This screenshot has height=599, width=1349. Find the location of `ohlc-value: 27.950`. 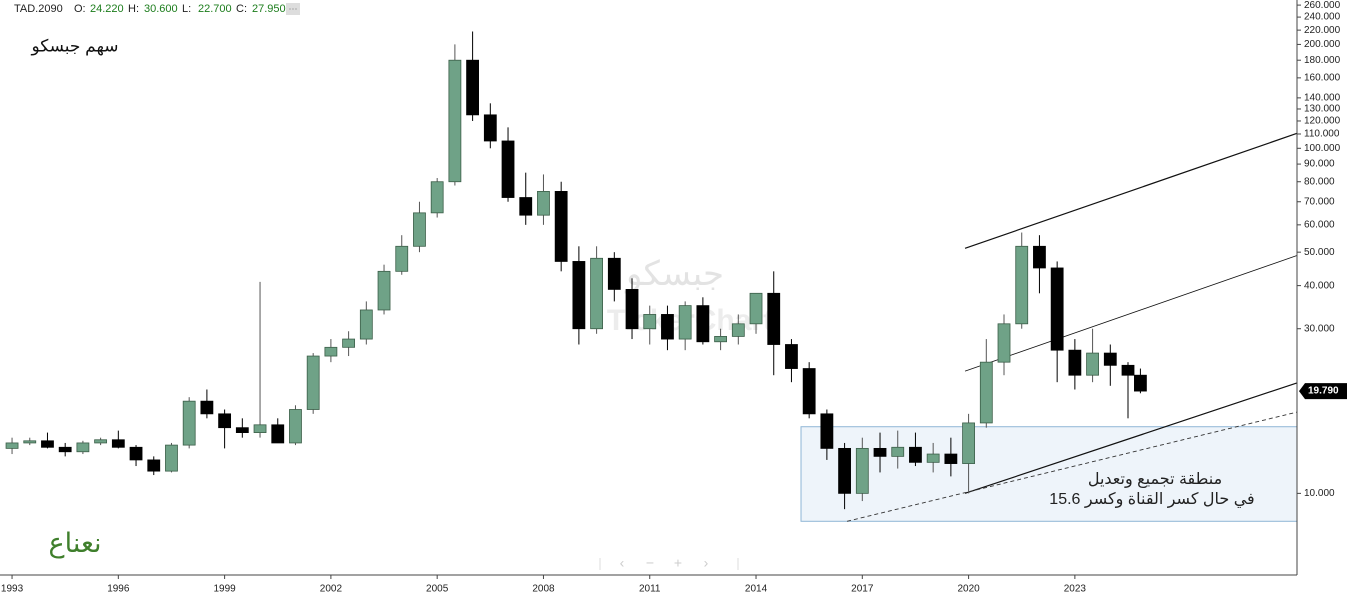

ohlc-value: 27.950 is located at coordinates (269, 9).